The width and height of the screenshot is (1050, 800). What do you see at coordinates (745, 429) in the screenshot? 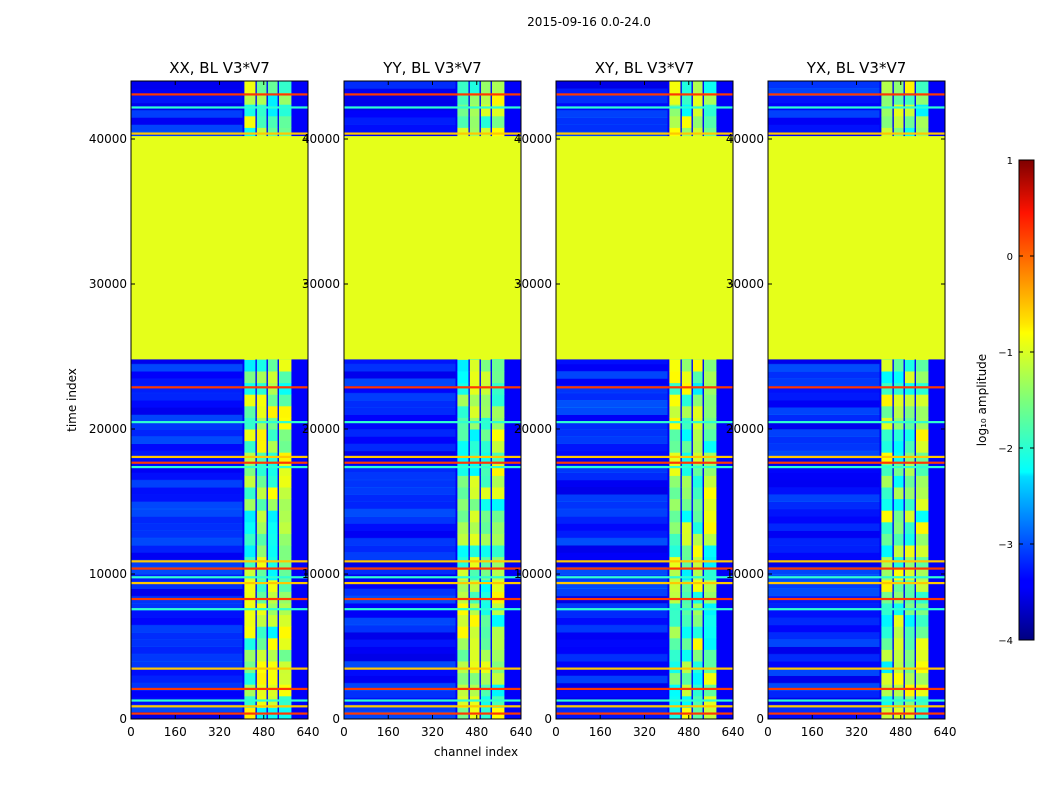
I see `y-tick-label: 20000` at bounding box center [745, 429].